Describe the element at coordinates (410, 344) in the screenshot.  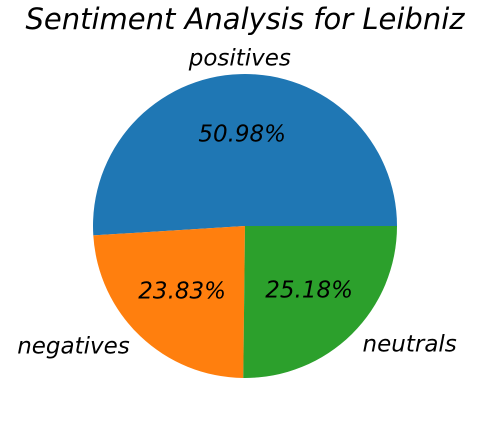
I see `slice-label-neutrals: neutrals` at that location.